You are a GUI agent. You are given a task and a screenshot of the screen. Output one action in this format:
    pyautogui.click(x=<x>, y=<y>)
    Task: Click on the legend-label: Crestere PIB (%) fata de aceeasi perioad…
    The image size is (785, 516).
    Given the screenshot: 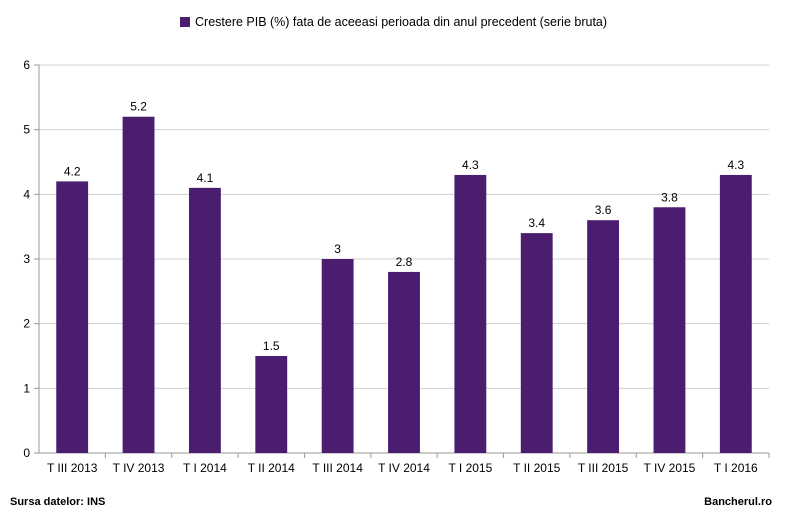 What is the action you would take?
    pyautogui.click(x=401, y=22)
    